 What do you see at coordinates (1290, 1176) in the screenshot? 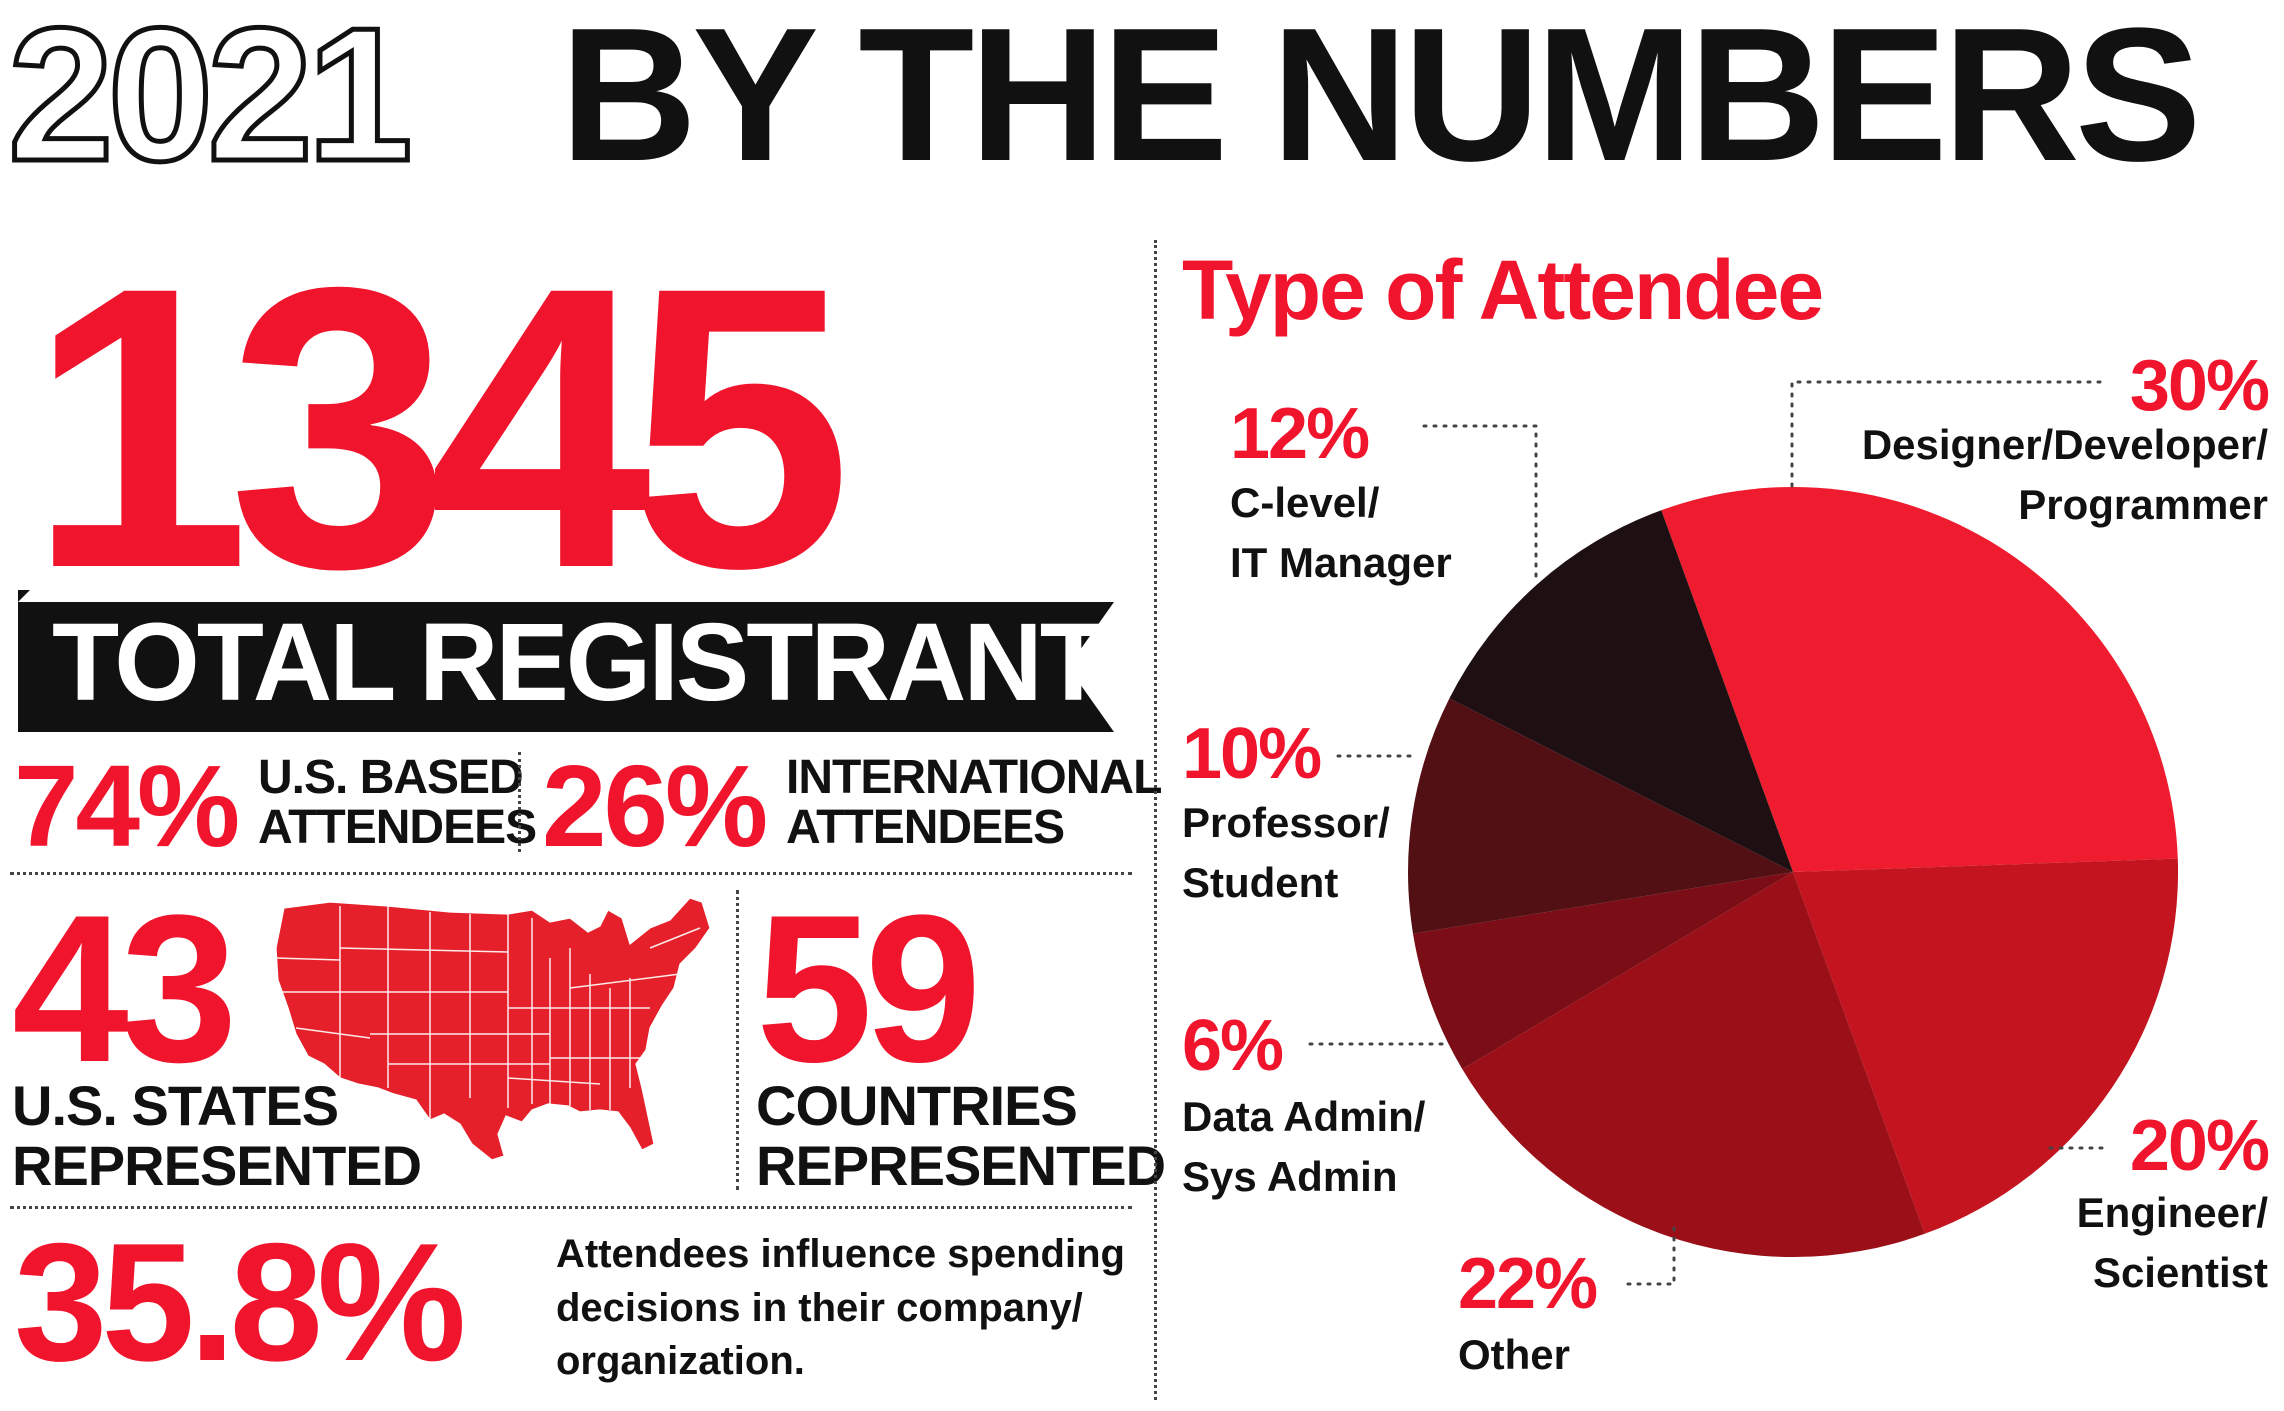
I see `slice-label-data-2: Sys Admin` at bounding box center [1290, 1176].